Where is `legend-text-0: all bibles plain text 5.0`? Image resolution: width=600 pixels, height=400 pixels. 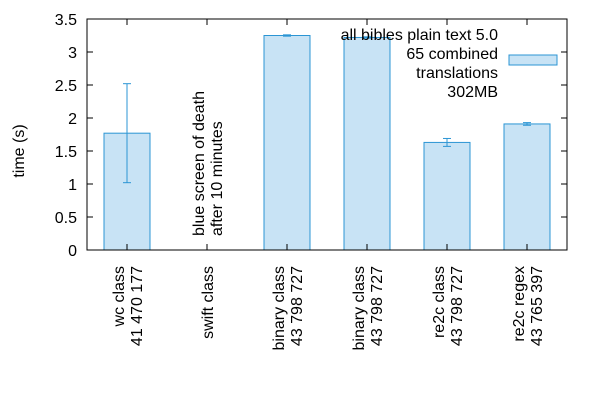
legend-text-0: all bibles plain text 5.0 is located at coordinates (420, 35).